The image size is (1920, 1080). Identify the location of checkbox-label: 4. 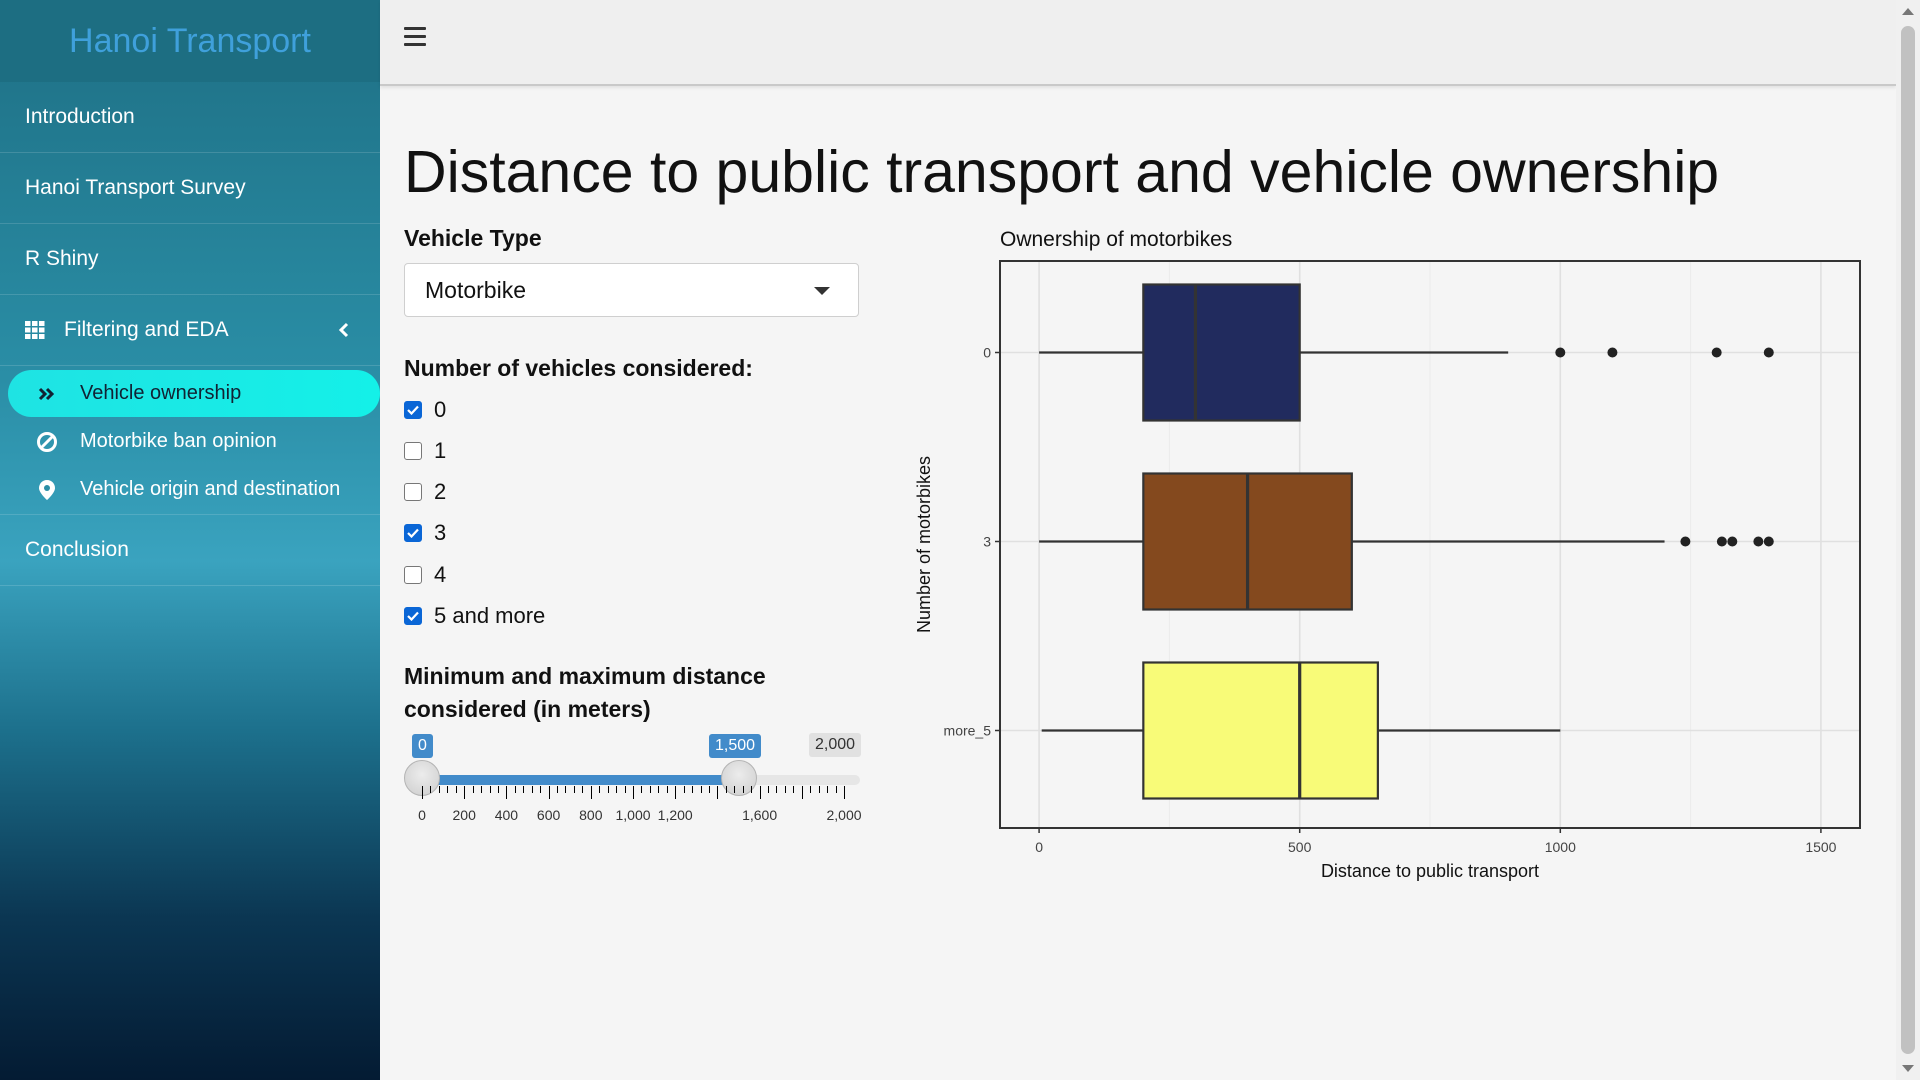
(440, 574).